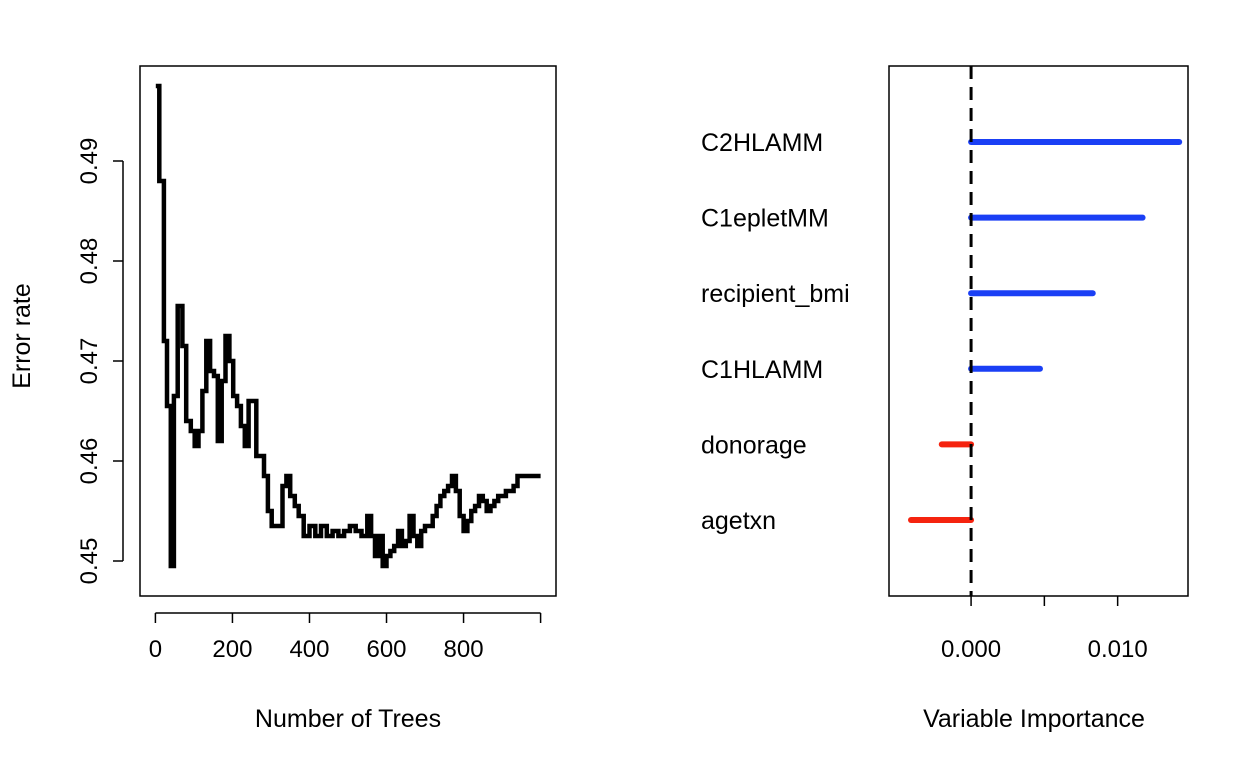 Image resolution: width=1246 pixels, height=764 pixels. Describe the element at coordinates (232, 649) in the screenshot. I see `x-tick-label: 200` at that location.